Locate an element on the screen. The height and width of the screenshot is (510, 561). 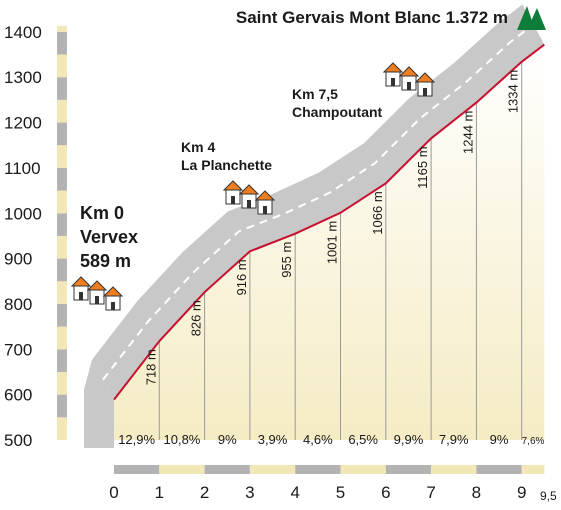
gradient-label: 3,9% is located at coordinates (273, 439).